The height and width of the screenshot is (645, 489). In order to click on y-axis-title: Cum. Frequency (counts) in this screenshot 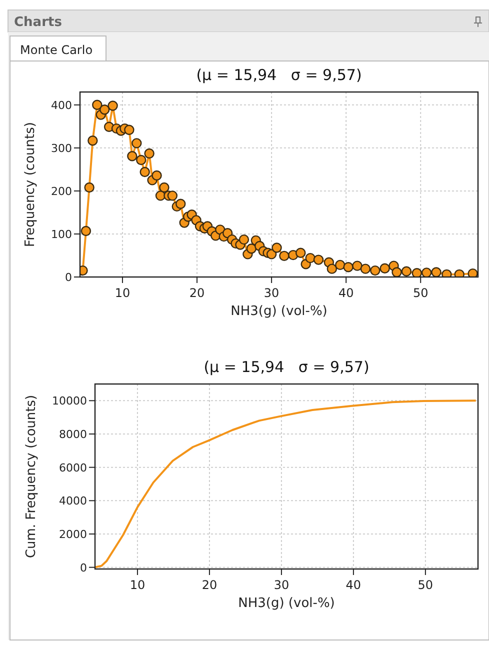, I will do `click(31, 476)`.